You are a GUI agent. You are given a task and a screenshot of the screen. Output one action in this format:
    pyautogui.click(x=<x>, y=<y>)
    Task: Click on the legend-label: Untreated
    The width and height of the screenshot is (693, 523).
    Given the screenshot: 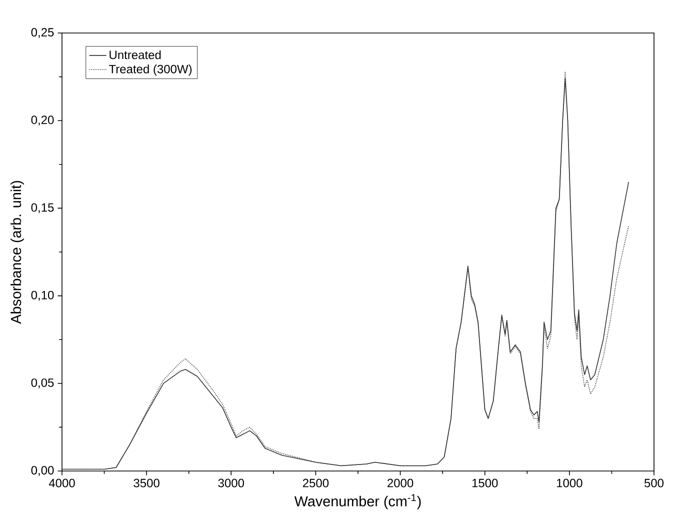 What is the action you would take?
    pyautogui.click(x=135, y=55)
    